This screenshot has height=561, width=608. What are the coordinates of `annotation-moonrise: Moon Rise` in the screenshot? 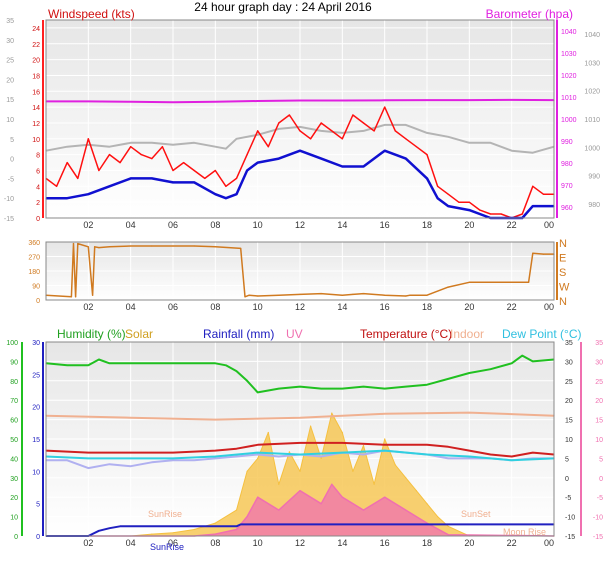 It's located at (524, 532).